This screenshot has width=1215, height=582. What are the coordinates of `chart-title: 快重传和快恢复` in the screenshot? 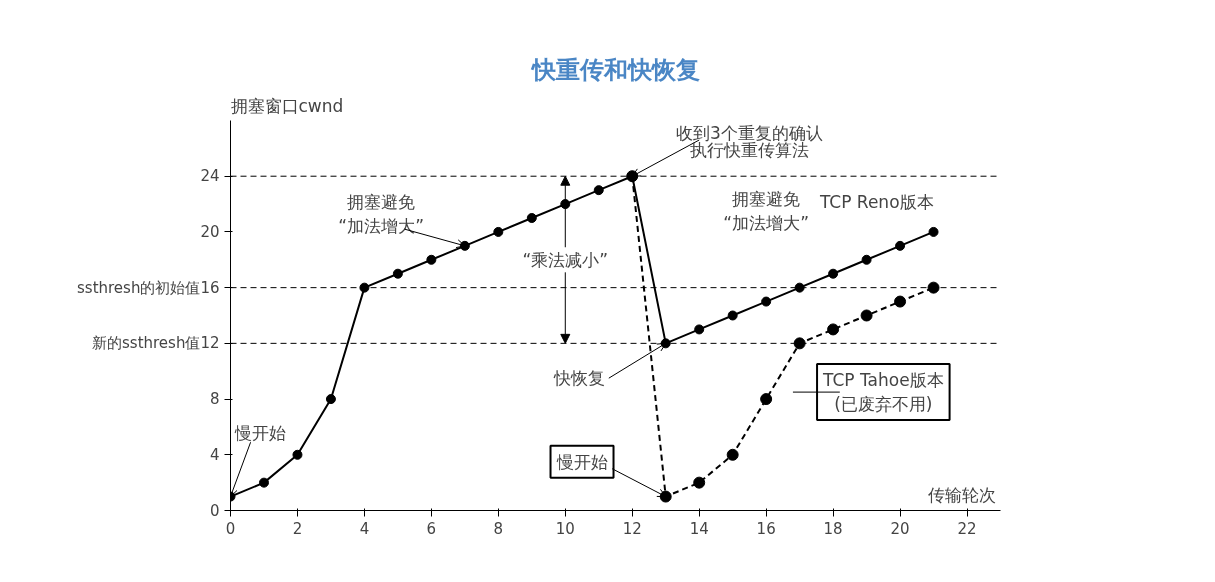 It's located at (614, 69).